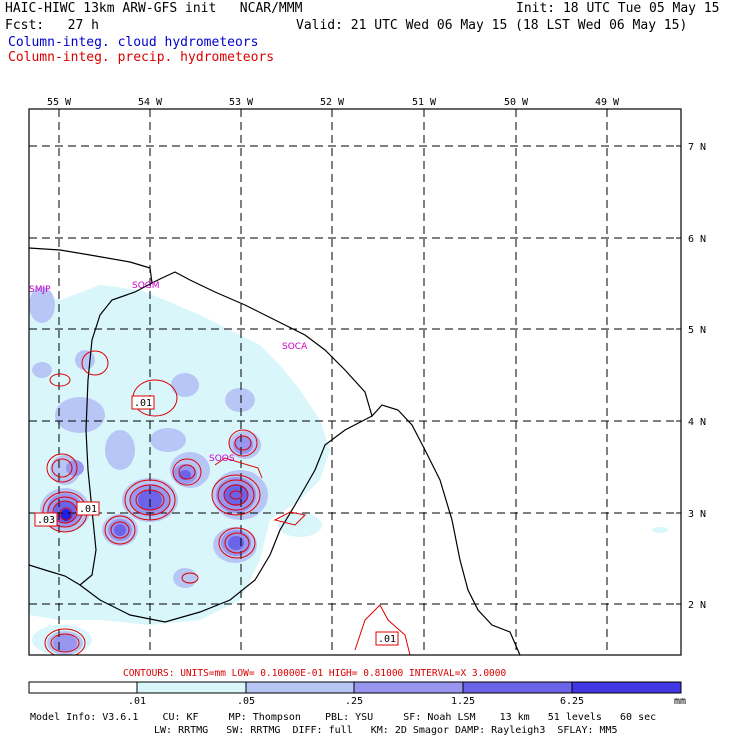 This screenshot has height=740, width=740. Describe the element at coordinates (697, 422) in the screenshot. I see `lat-label: 4 N` at that location.